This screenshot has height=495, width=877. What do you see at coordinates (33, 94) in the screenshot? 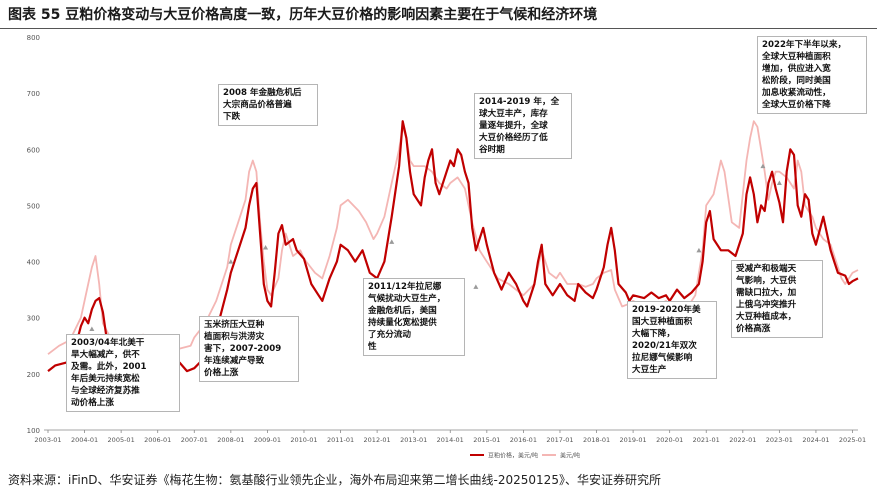
I see `y-tick-label: 700` at bounding box center [33, 94].